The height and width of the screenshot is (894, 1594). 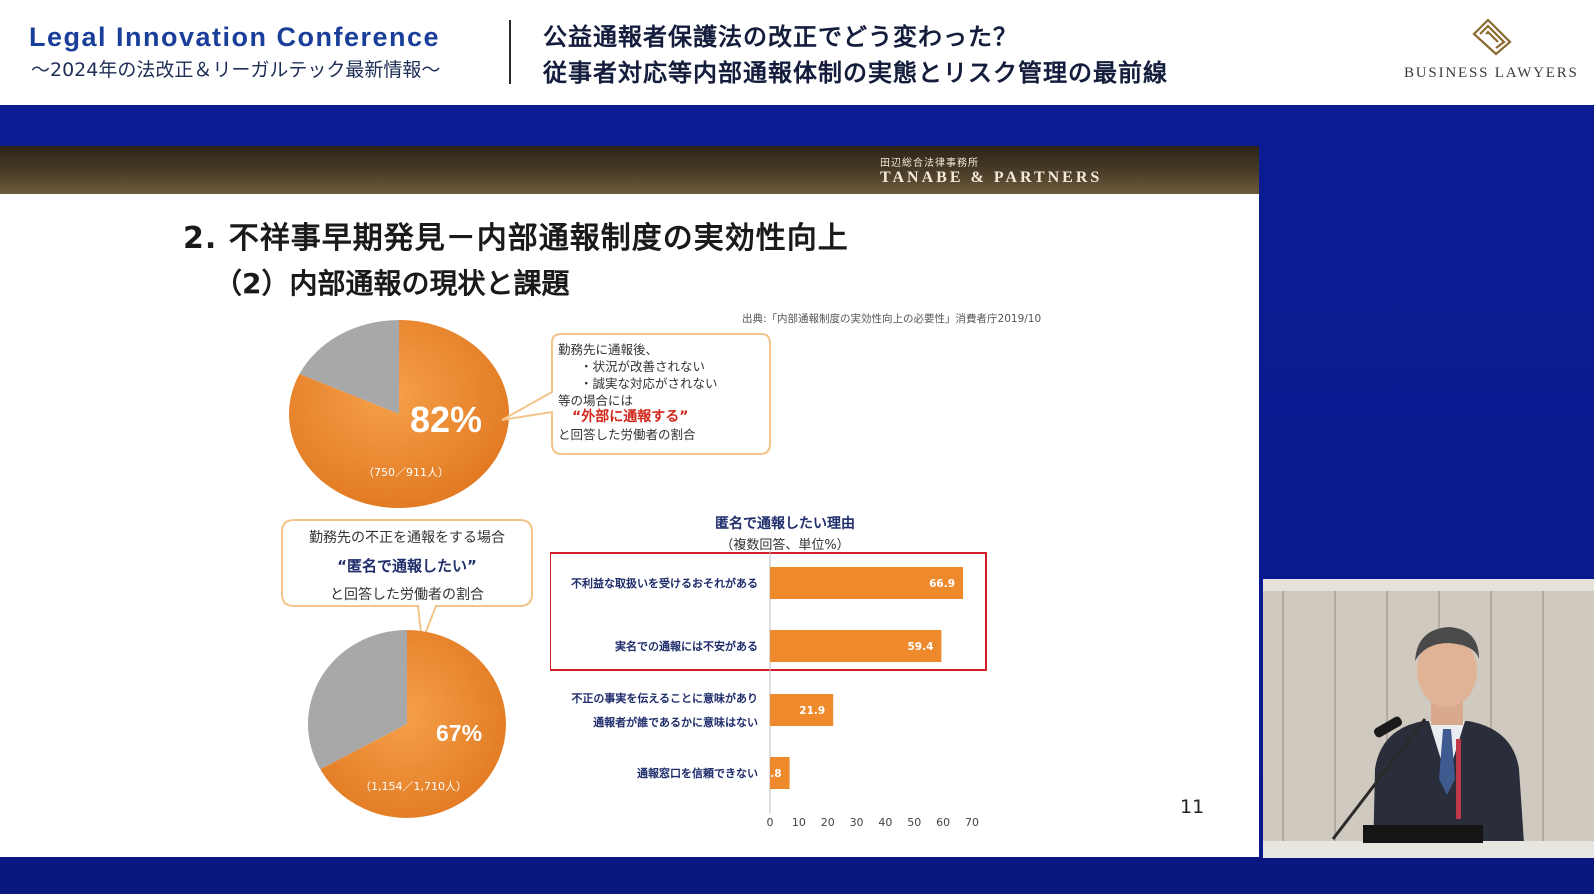 I want to click on bottom-band, so click(x=797, y=876).